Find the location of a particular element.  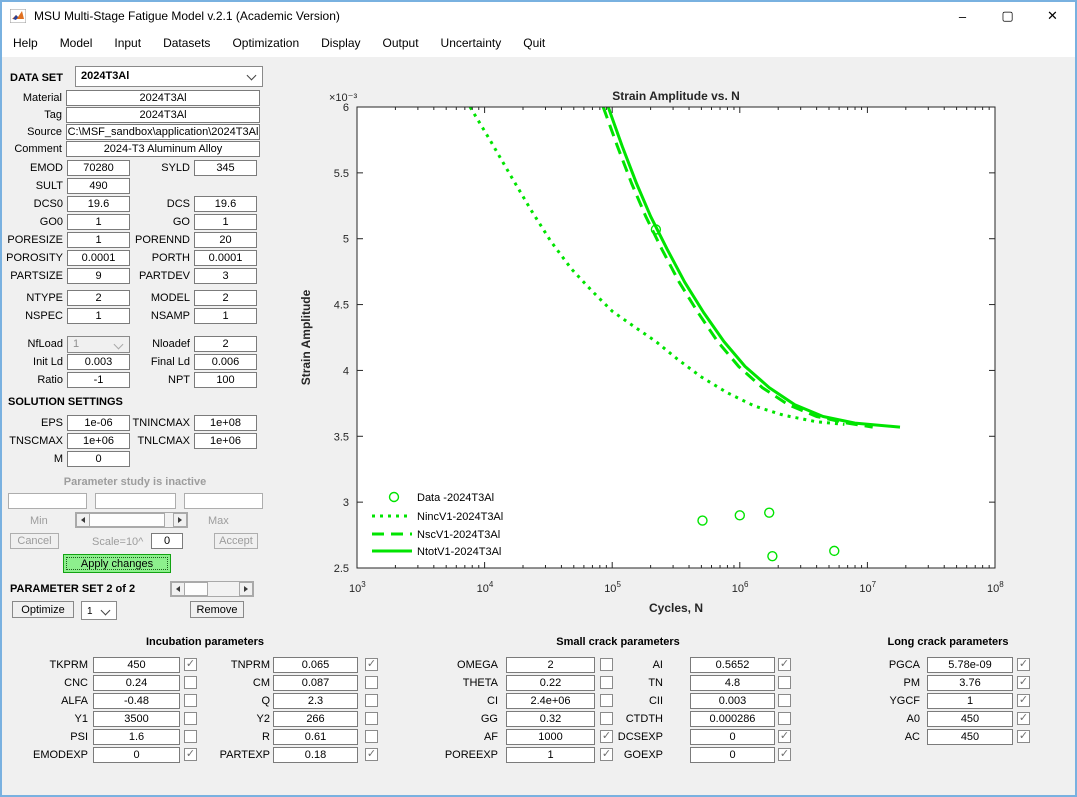

checkbox-alfa is located at coordinates (190, 700).